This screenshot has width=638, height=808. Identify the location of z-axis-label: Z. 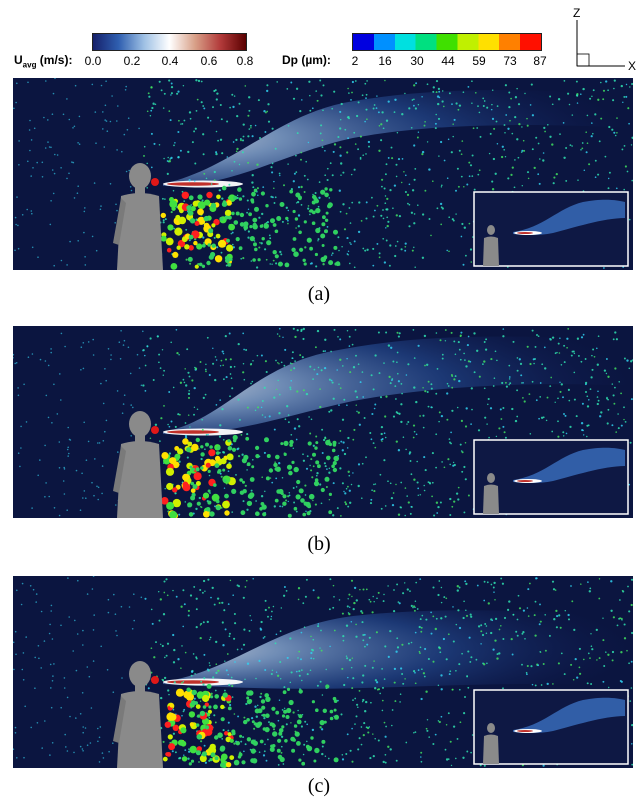
(577, 13).